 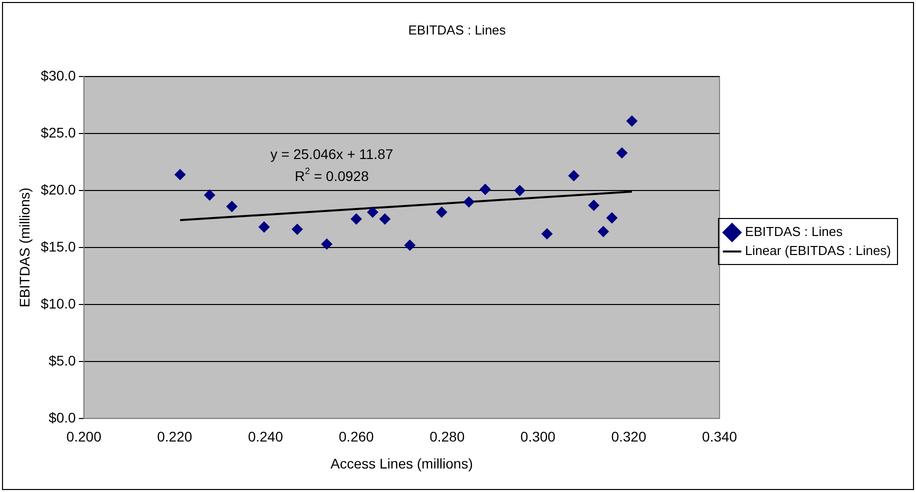 I want to click on y-tick-label: $10.0, so click(x=58, y=303).